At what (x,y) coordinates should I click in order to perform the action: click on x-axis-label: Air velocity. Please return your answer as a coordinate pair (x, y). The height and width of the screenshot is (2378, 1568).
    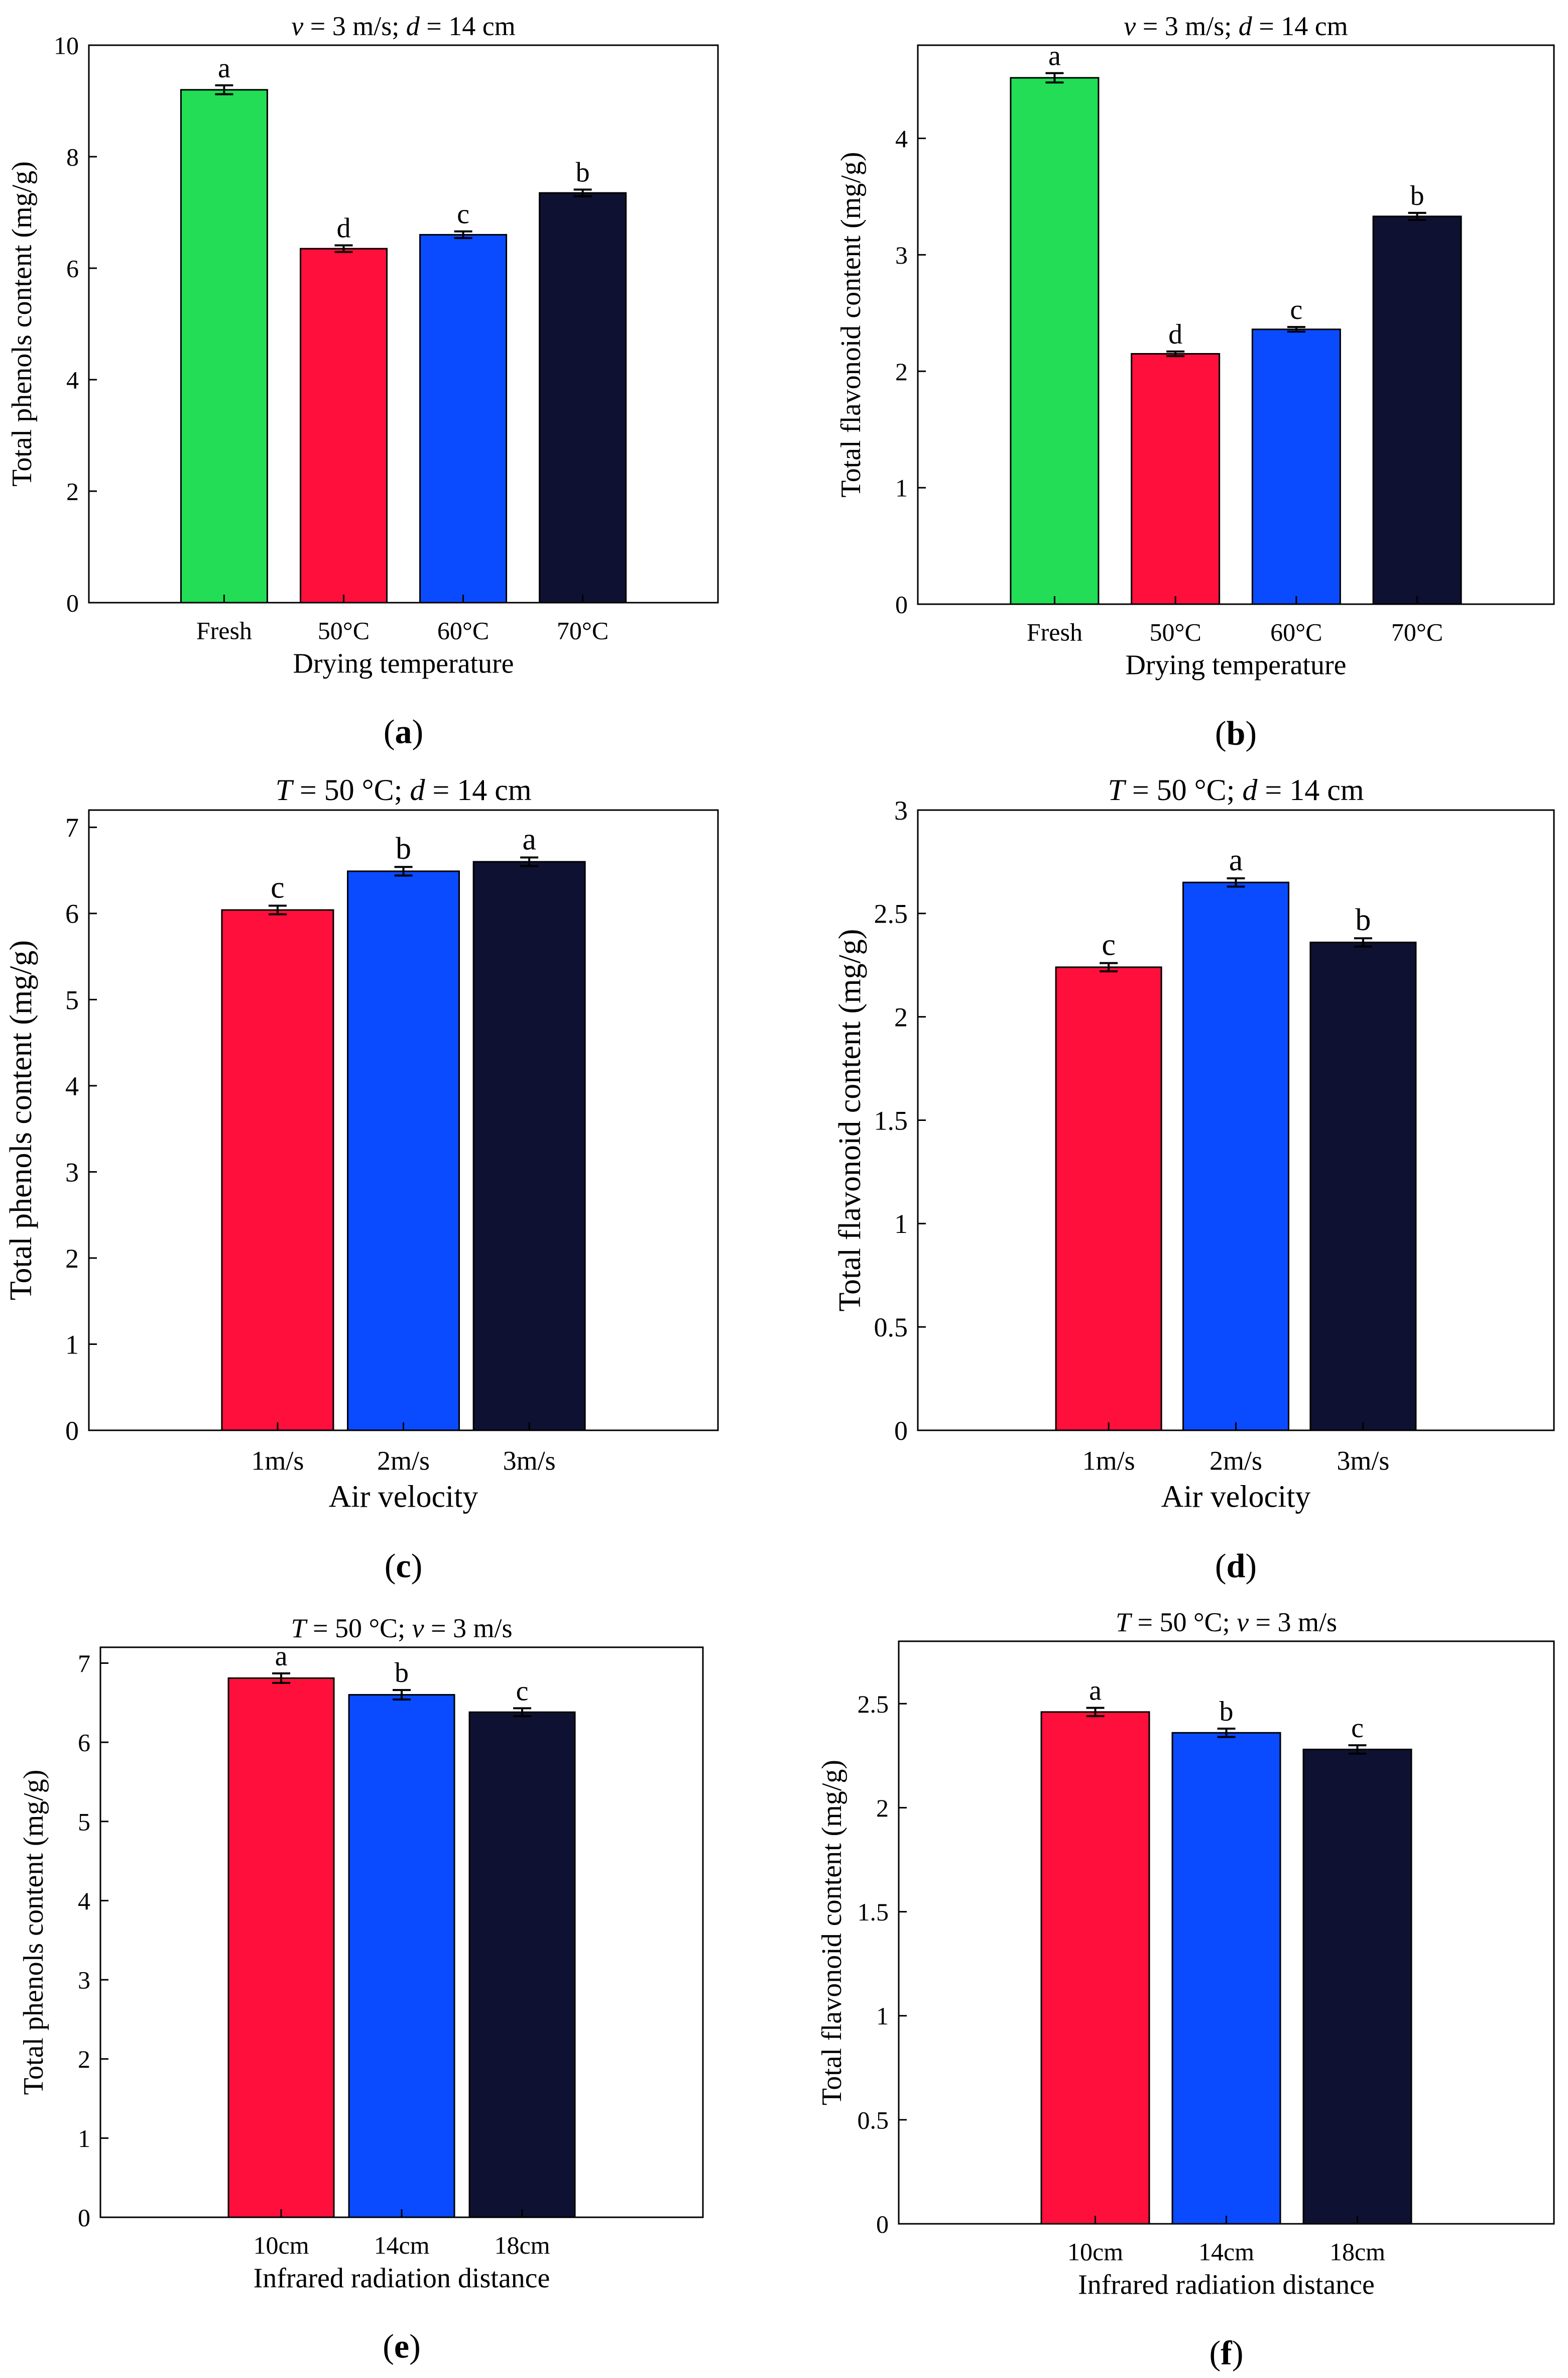
    Looking at the image, I should click on (403, 1497).